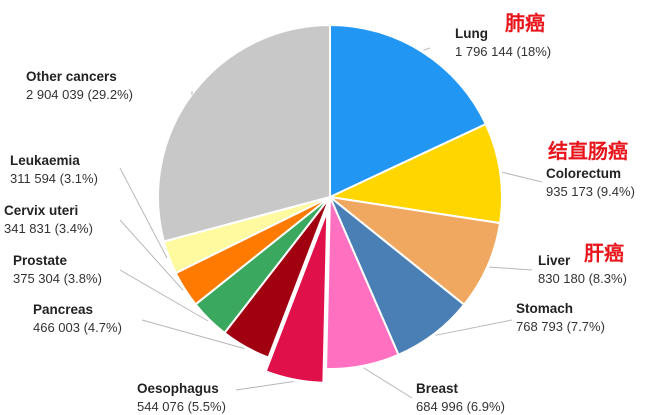  What do you see at coordinates (178, 388) in the screenshot?
I see `slice-label-oesophagus: Oesophagus` at bounding box center [178, 388].